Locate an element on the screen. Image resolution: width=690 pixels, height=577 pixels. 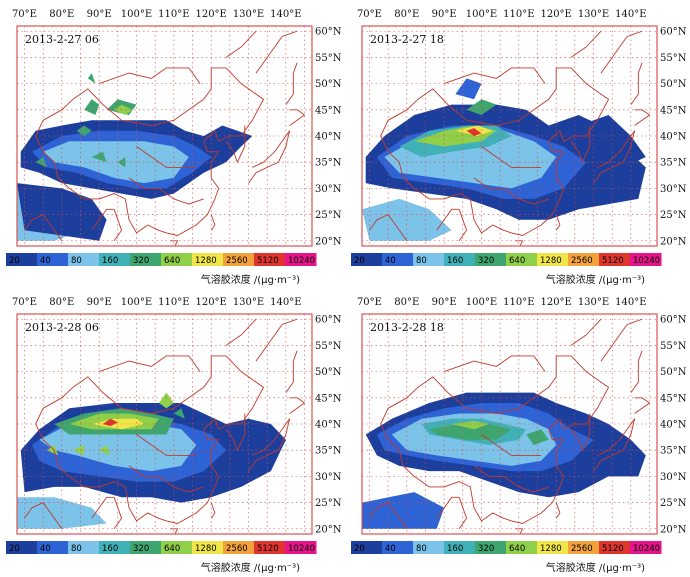
colorbar-tick-label: 1280 is located at coordinates (206, 549).